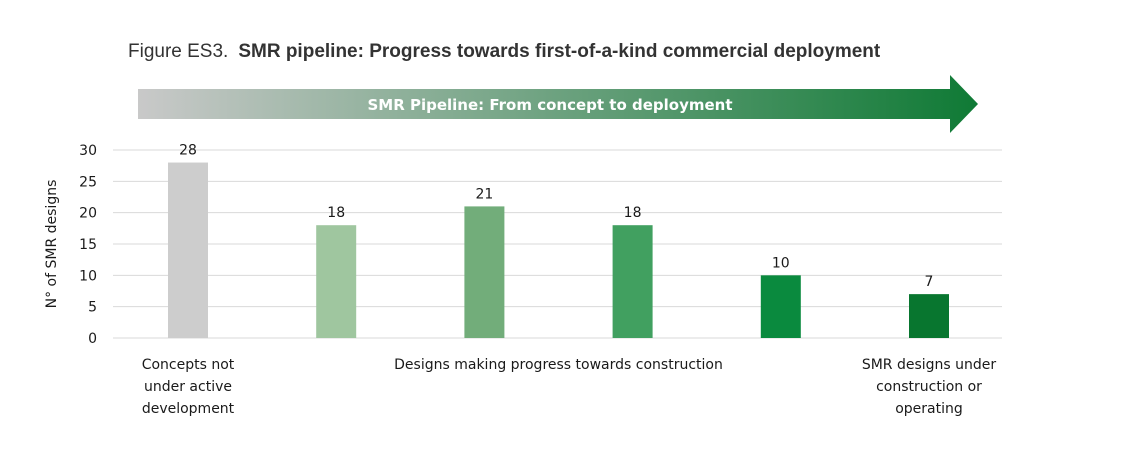 The width and height of the screenshot is (1143, 461). What do you see at coordinates (484, 194) in the screenshot?
I see `bar-value-label-3: 21` at bounding box center [484, 194].